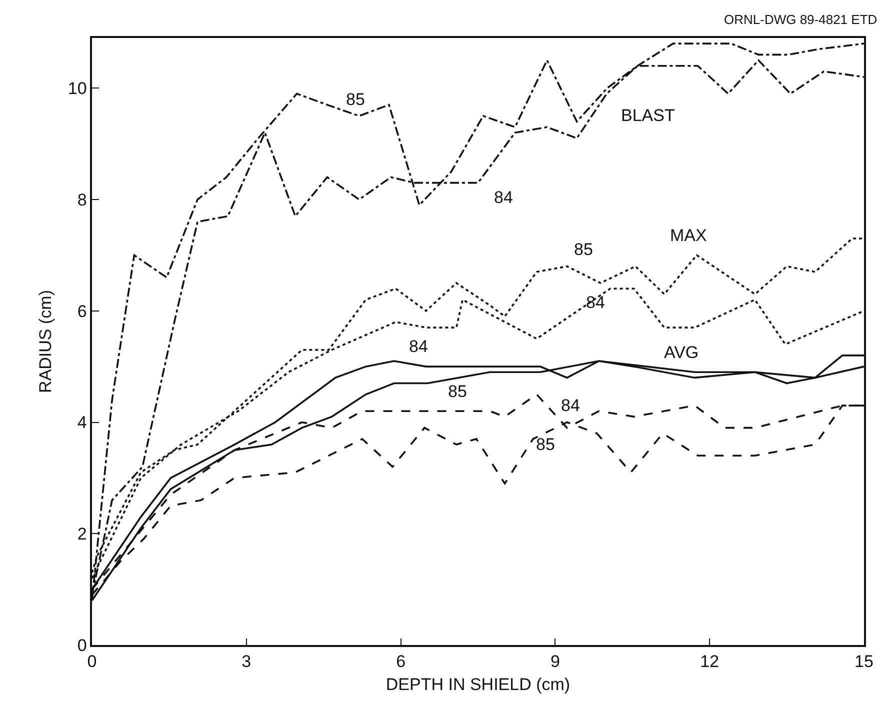 This screenshot has width=892, height=703. What do you see at coordinates (648, 115) in the screenshot?
I see `annotation: BLAST` at bounding box center [648, 115].